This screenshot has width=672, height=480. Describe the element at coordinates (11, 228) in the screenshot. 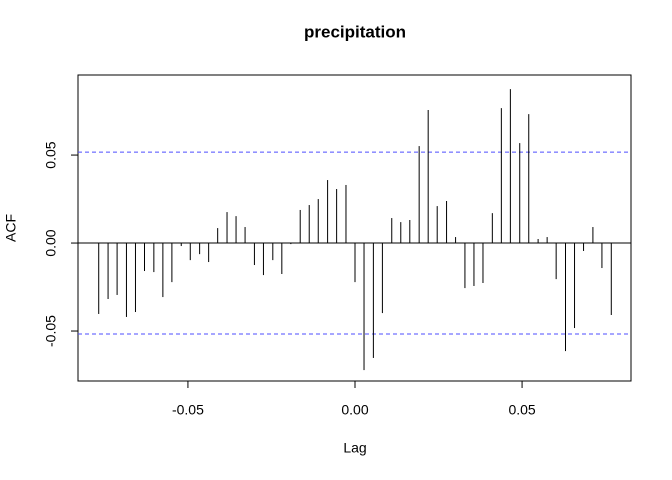

I see `y-axis-label: ACF` at that location.